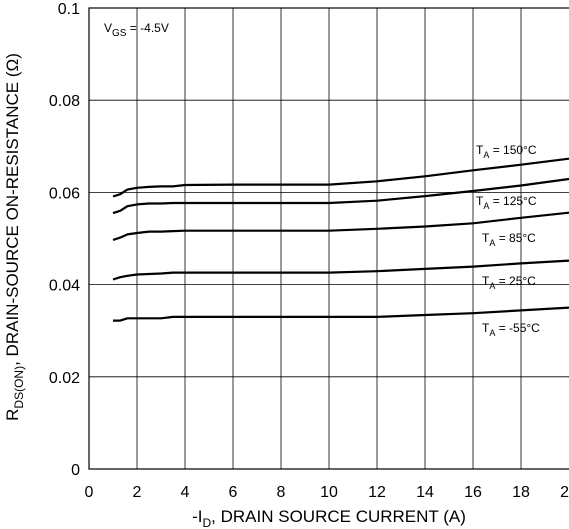 This screenshot has width=569, height=529. I want to click on x-tick-label: 18, so click(521, 492).